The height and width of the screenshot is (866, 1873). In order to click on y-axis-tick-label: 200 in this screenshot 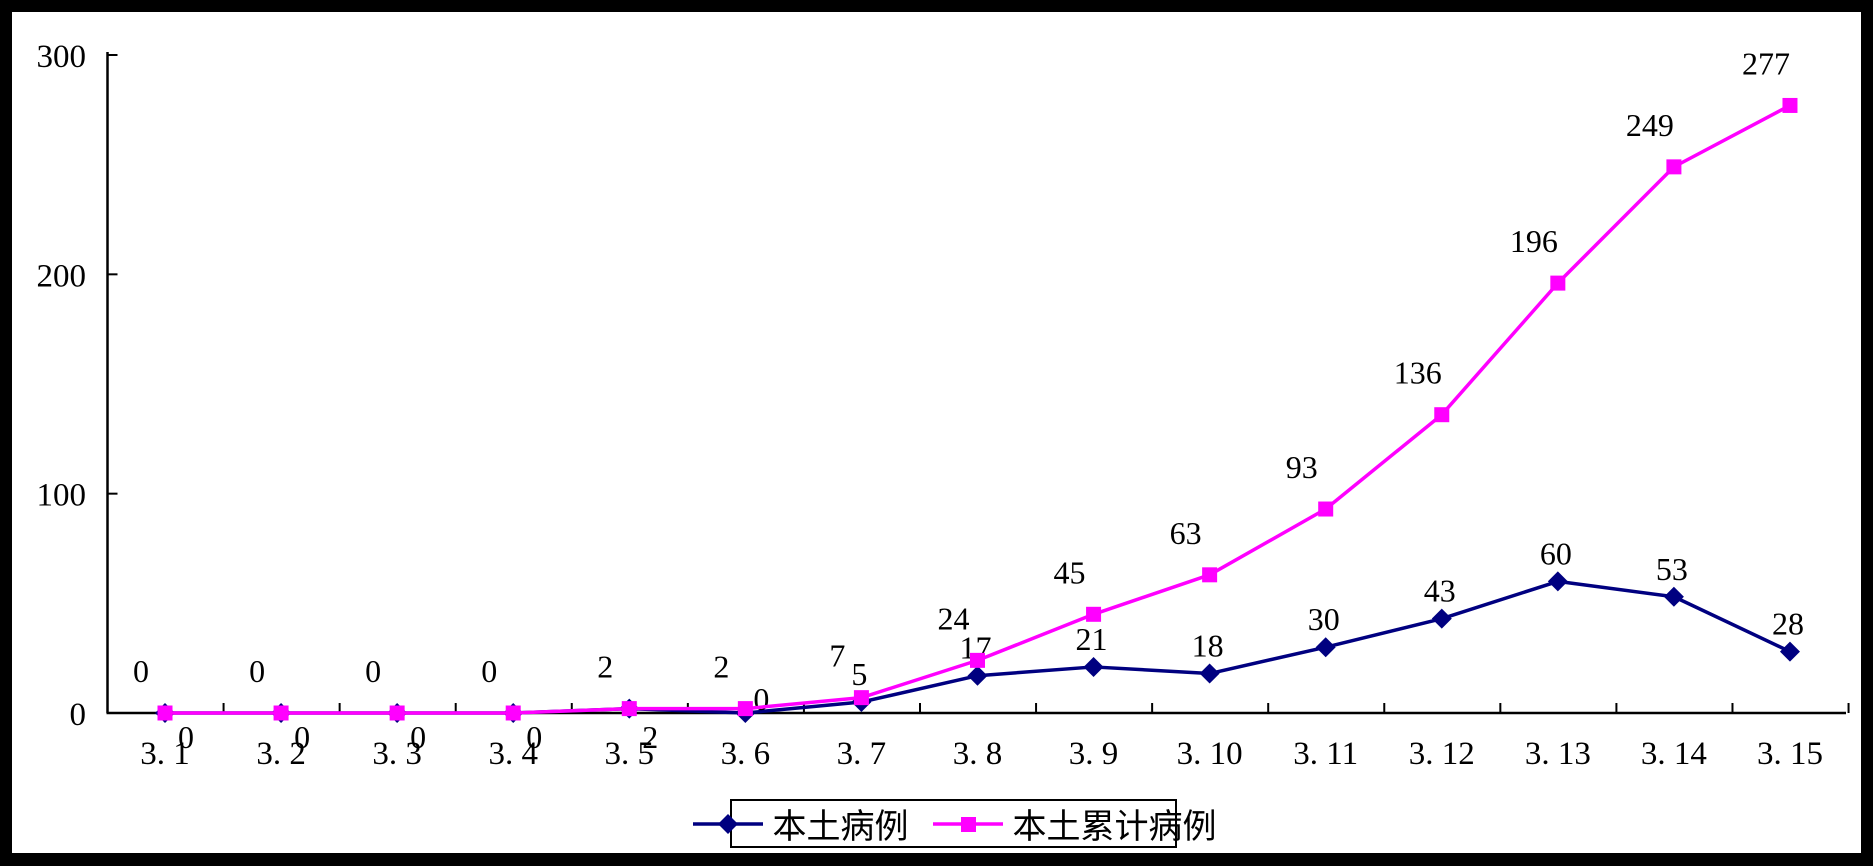, I will do `click(62, 276)`.